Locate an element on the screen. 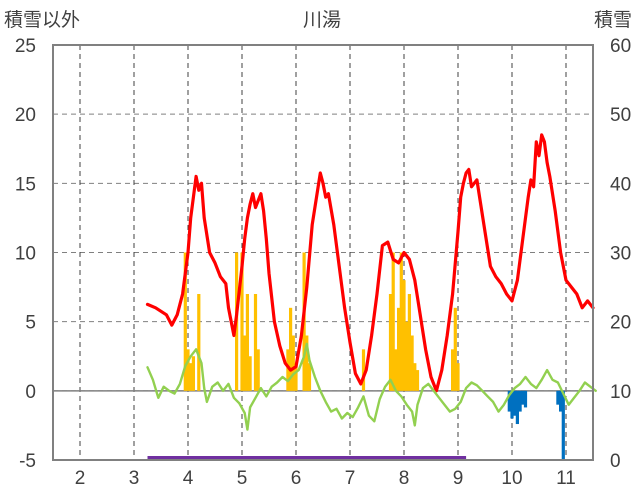  right-axis-label: 積雪 is located at coordinates (613, 20).